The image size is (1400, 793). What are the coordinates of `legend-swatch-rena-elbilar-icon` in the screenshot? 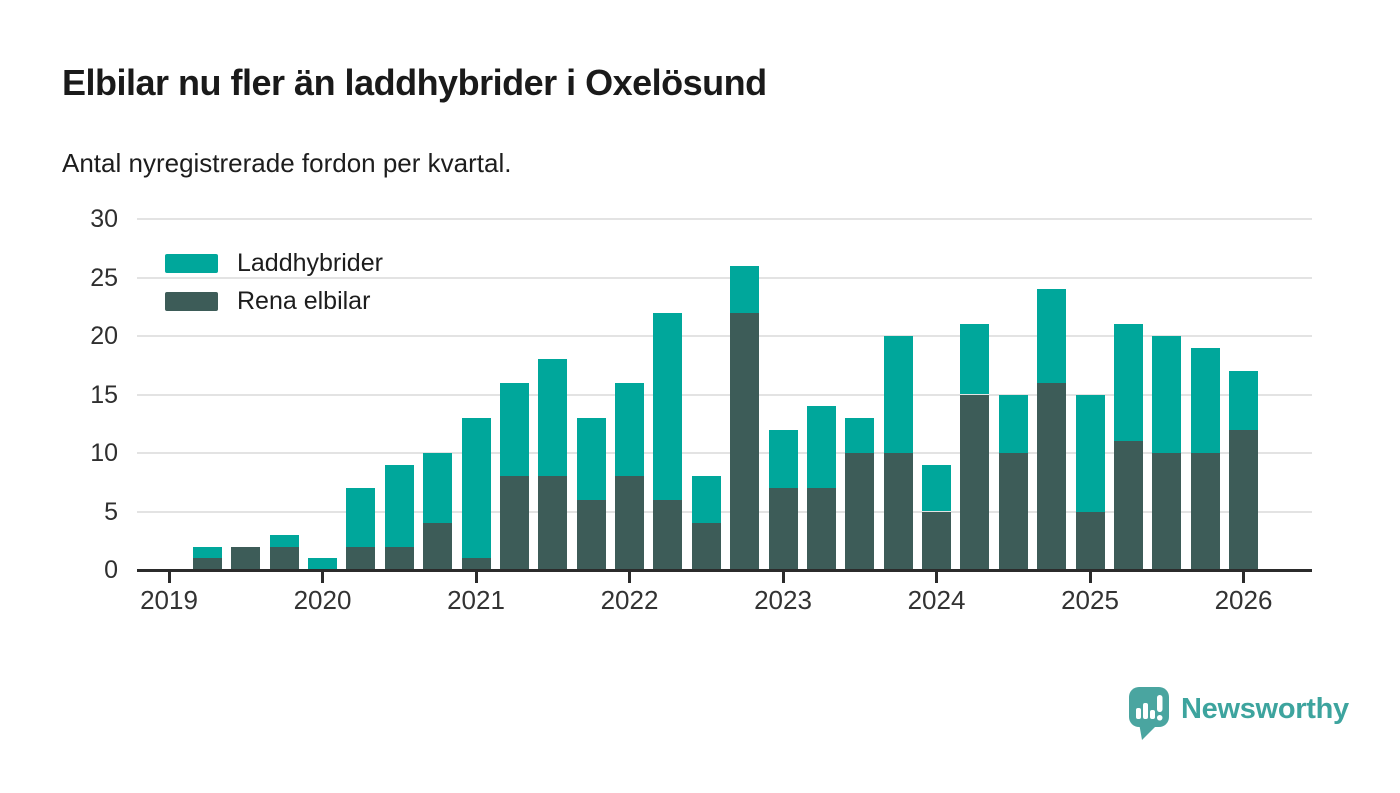 It's located at (191, 301).